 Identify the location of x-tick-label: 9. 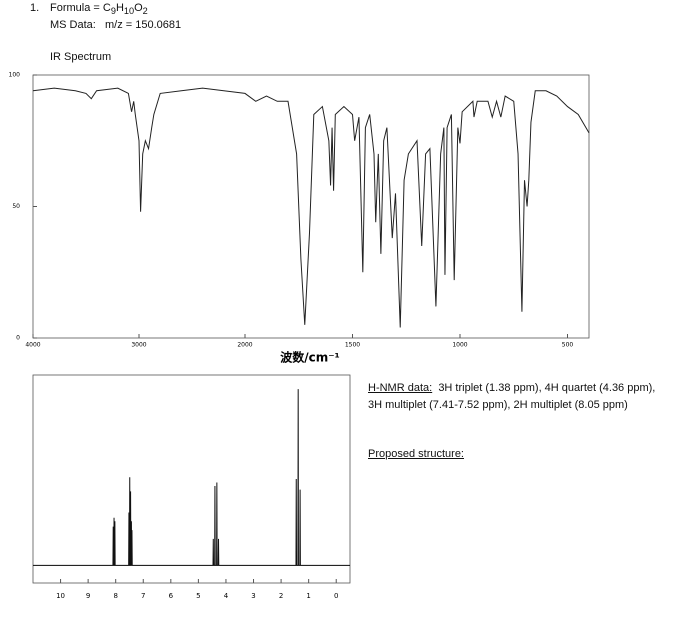
(88, 596).